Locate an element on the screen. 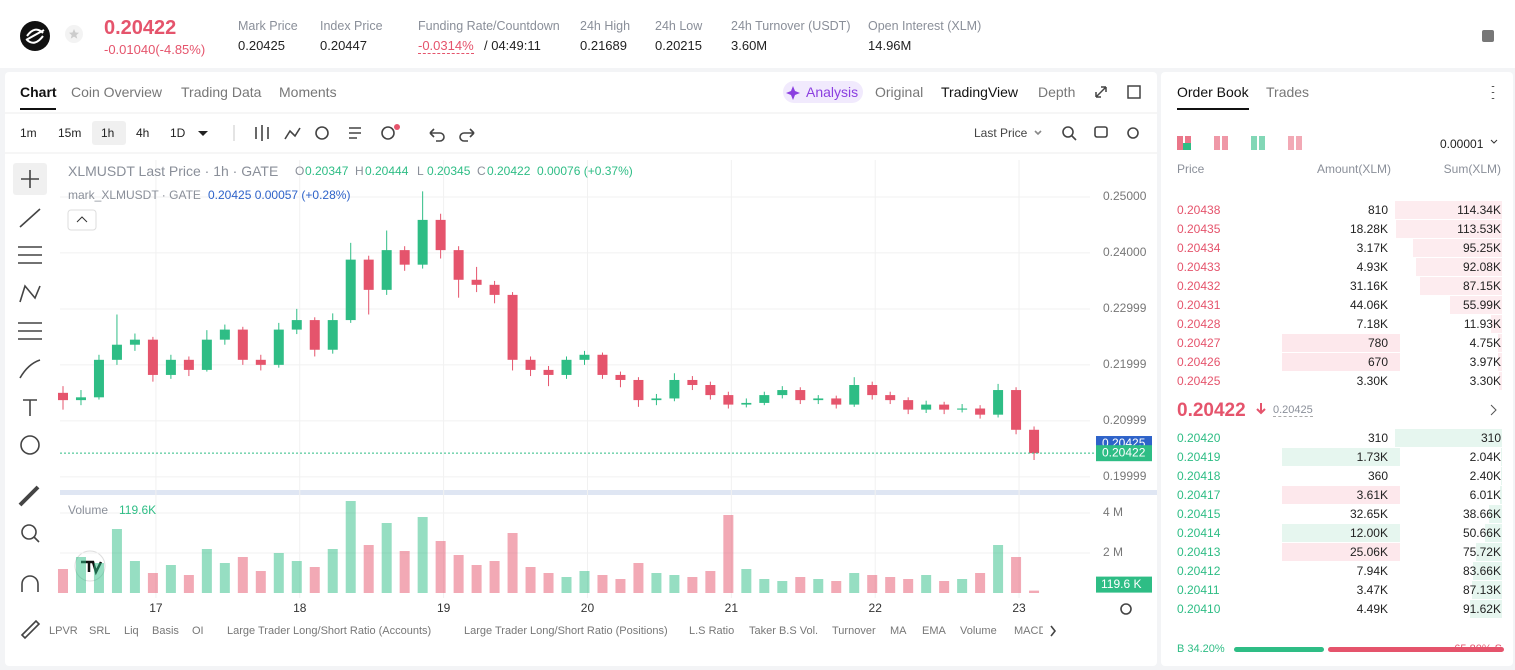 This screenshot has width=1515, height=670. template-icon is located at coordinates (355, 133).